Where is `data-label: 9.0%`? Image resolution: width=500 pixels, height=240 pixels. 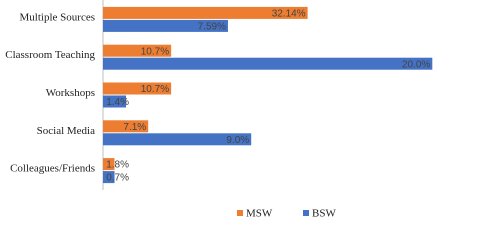
data-label: 9.0% is located at coordinates (237, 140).